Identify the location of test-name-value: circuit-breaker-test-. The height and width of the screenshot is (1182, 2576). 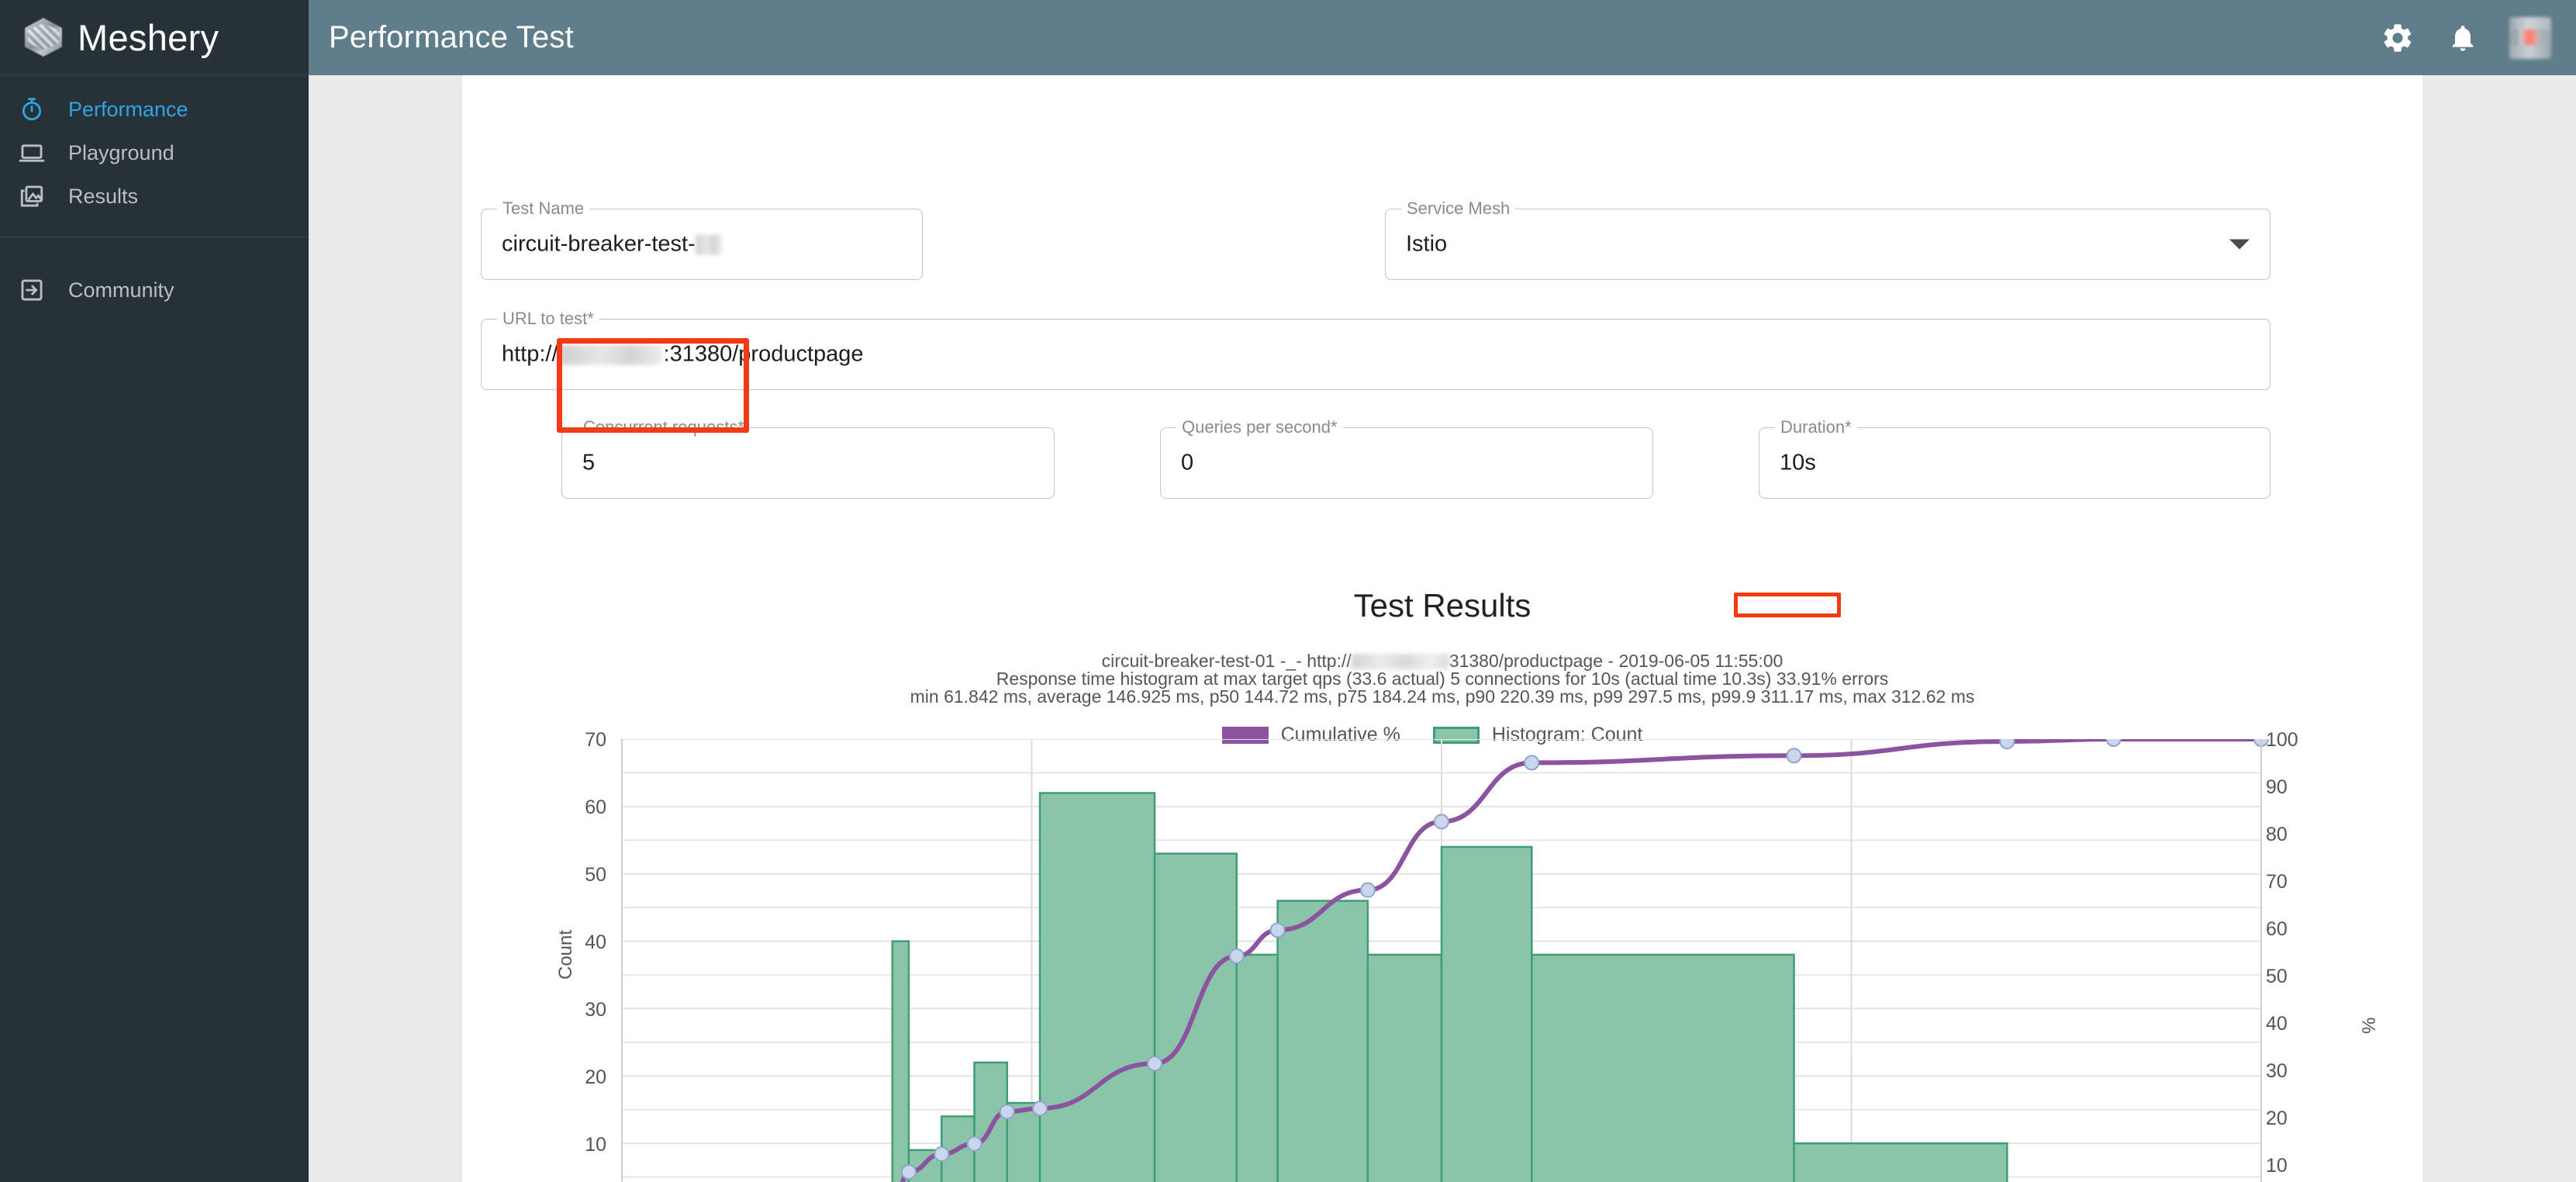
(612, 244).